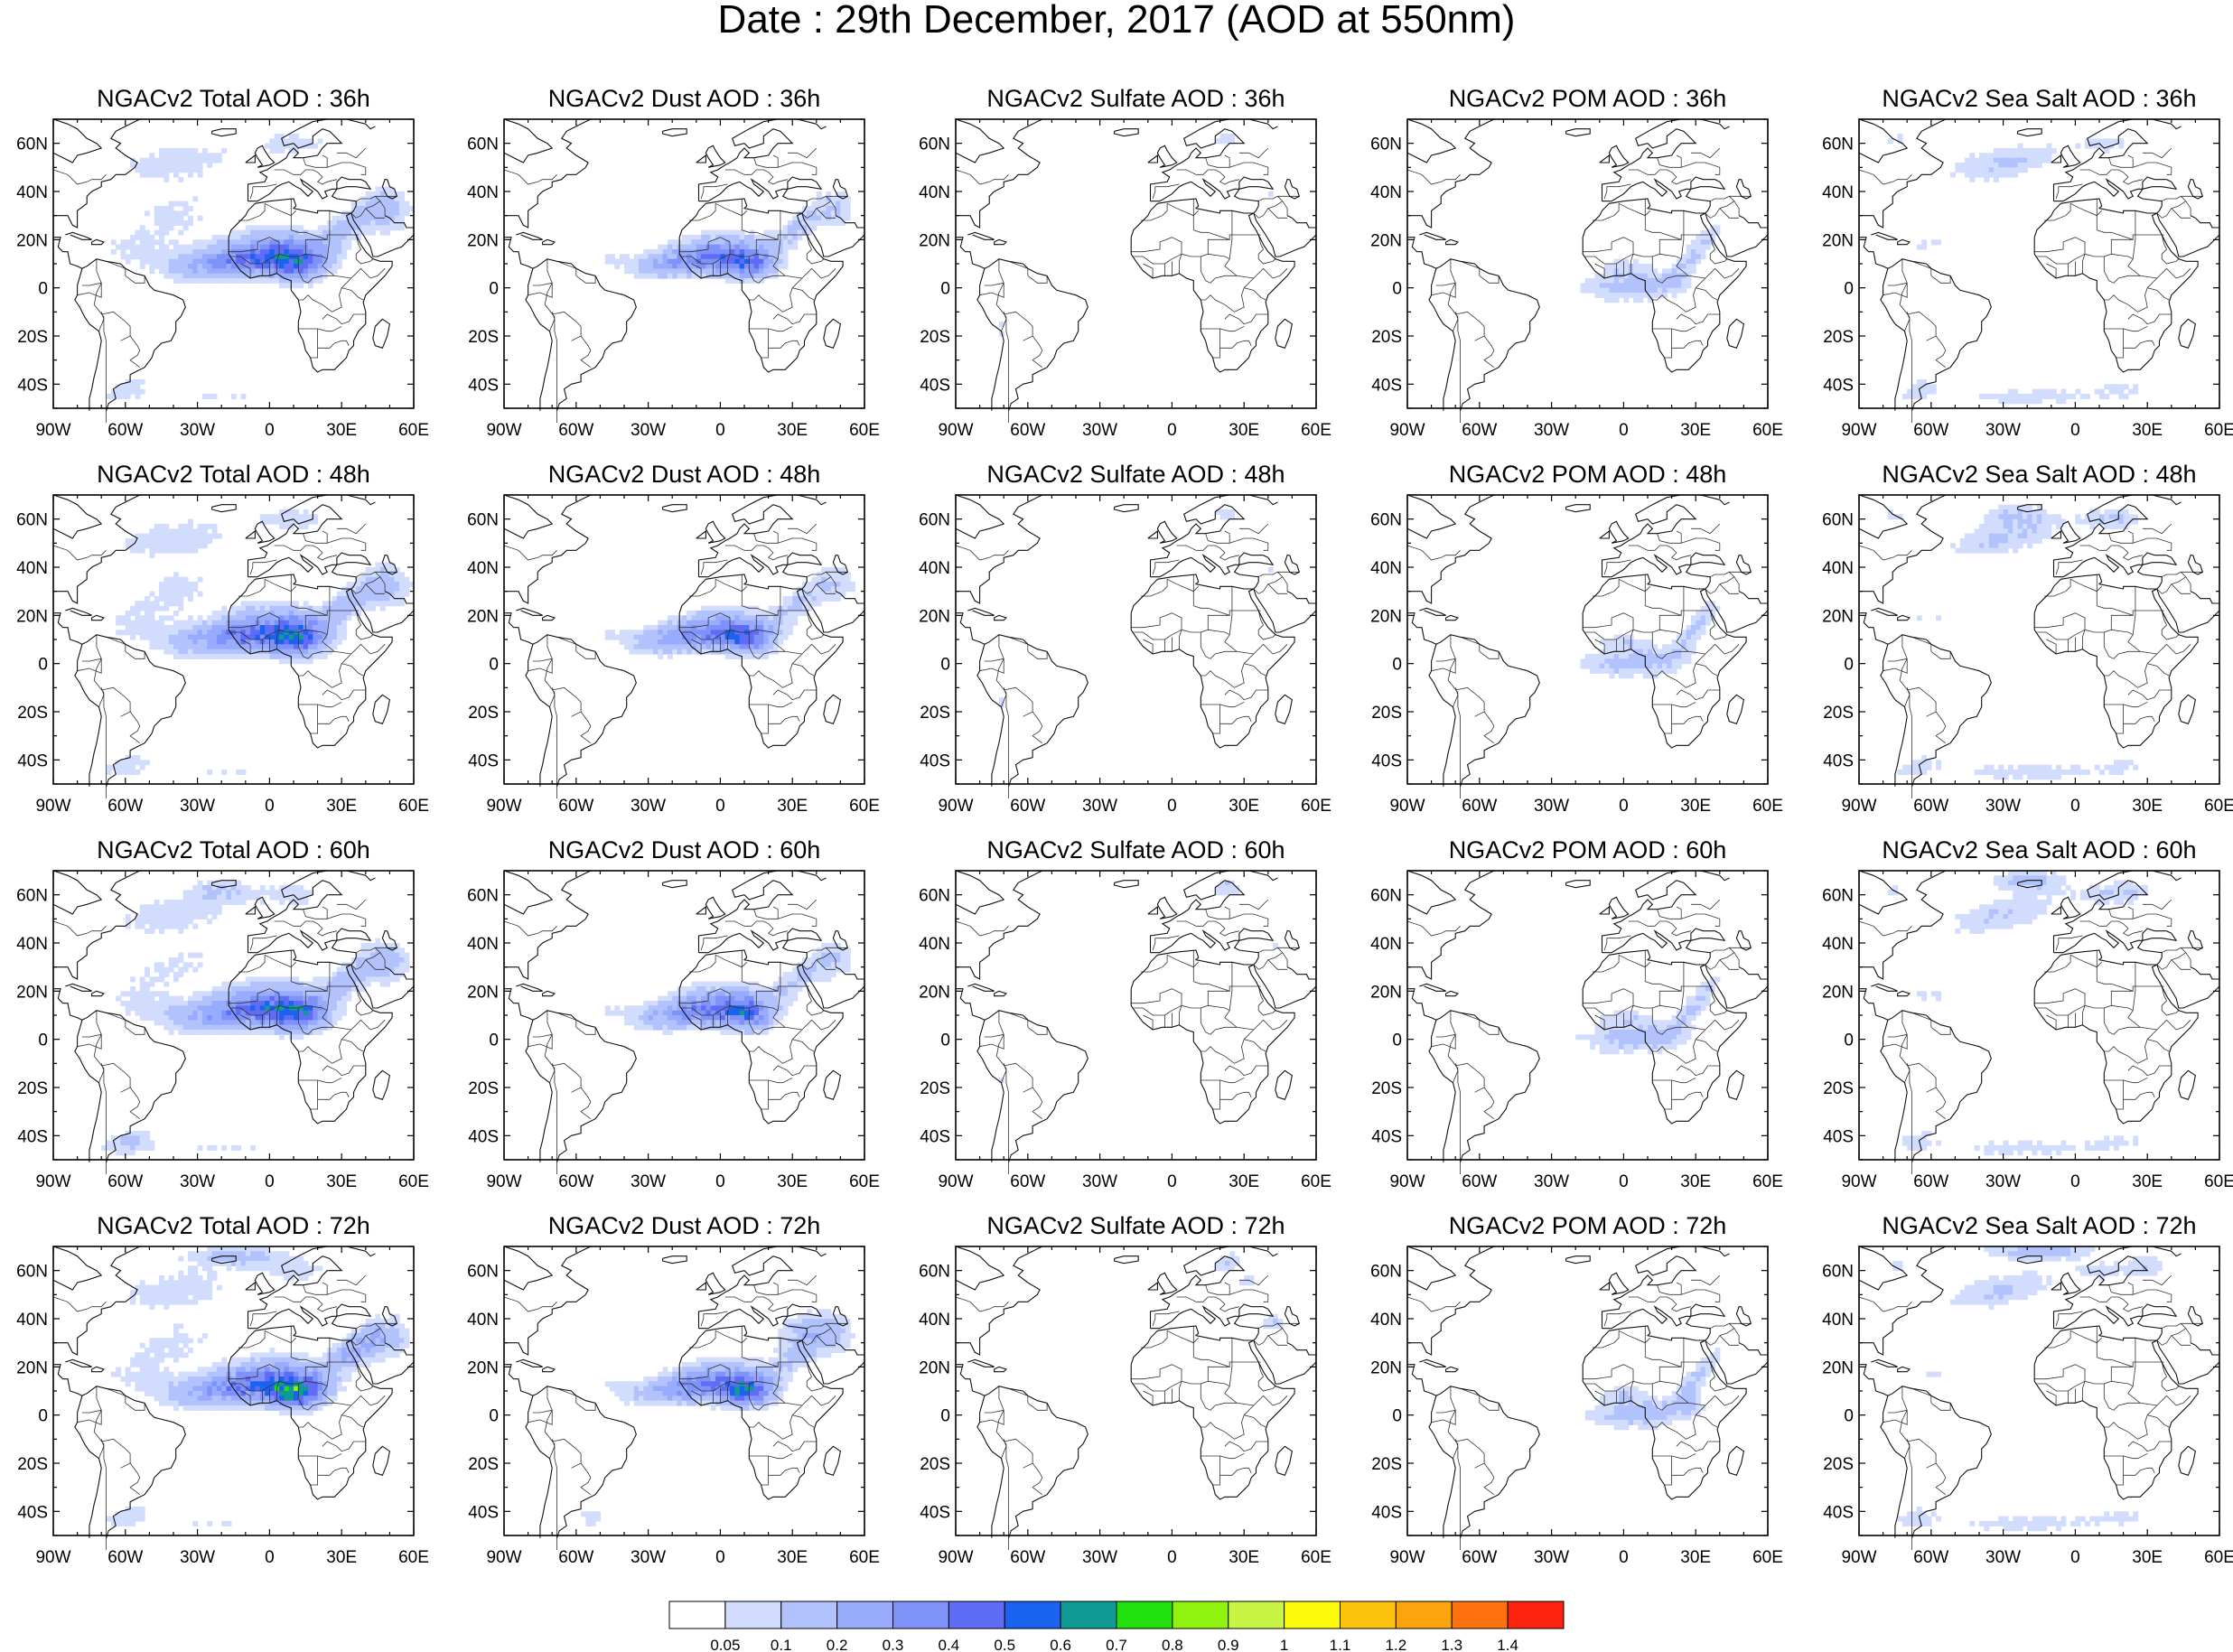 The image size is (2233, 1652). I want to click on lon-tick-label: 60E, so click(864, 806).